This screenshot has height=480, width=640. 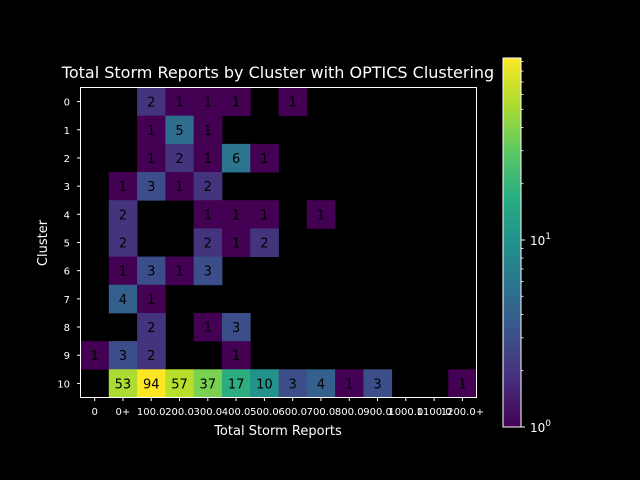 What do you see at coordinates (434, 412) in the screenshot?
I see `x-tick-label: 1100.0` at bounding box center [434, 412].